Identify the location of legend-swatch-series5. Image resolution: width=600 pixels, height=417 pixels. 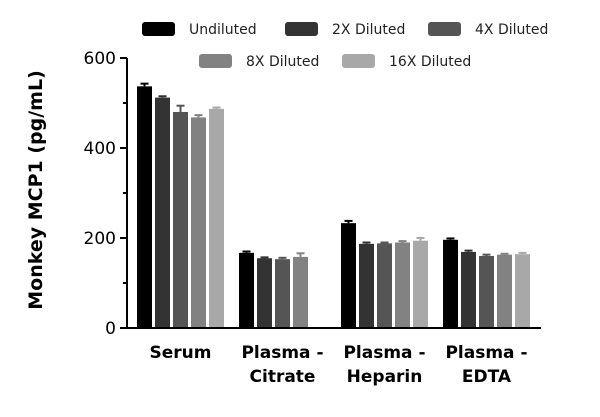
(358, 61).